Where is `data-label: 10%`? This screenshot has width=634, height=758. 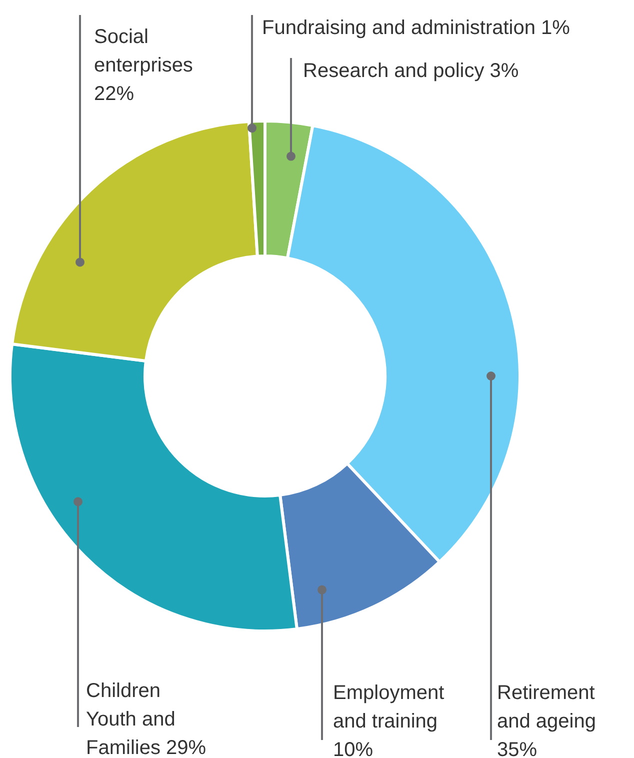
data-label: 10% is located at coordinates (353, 748).